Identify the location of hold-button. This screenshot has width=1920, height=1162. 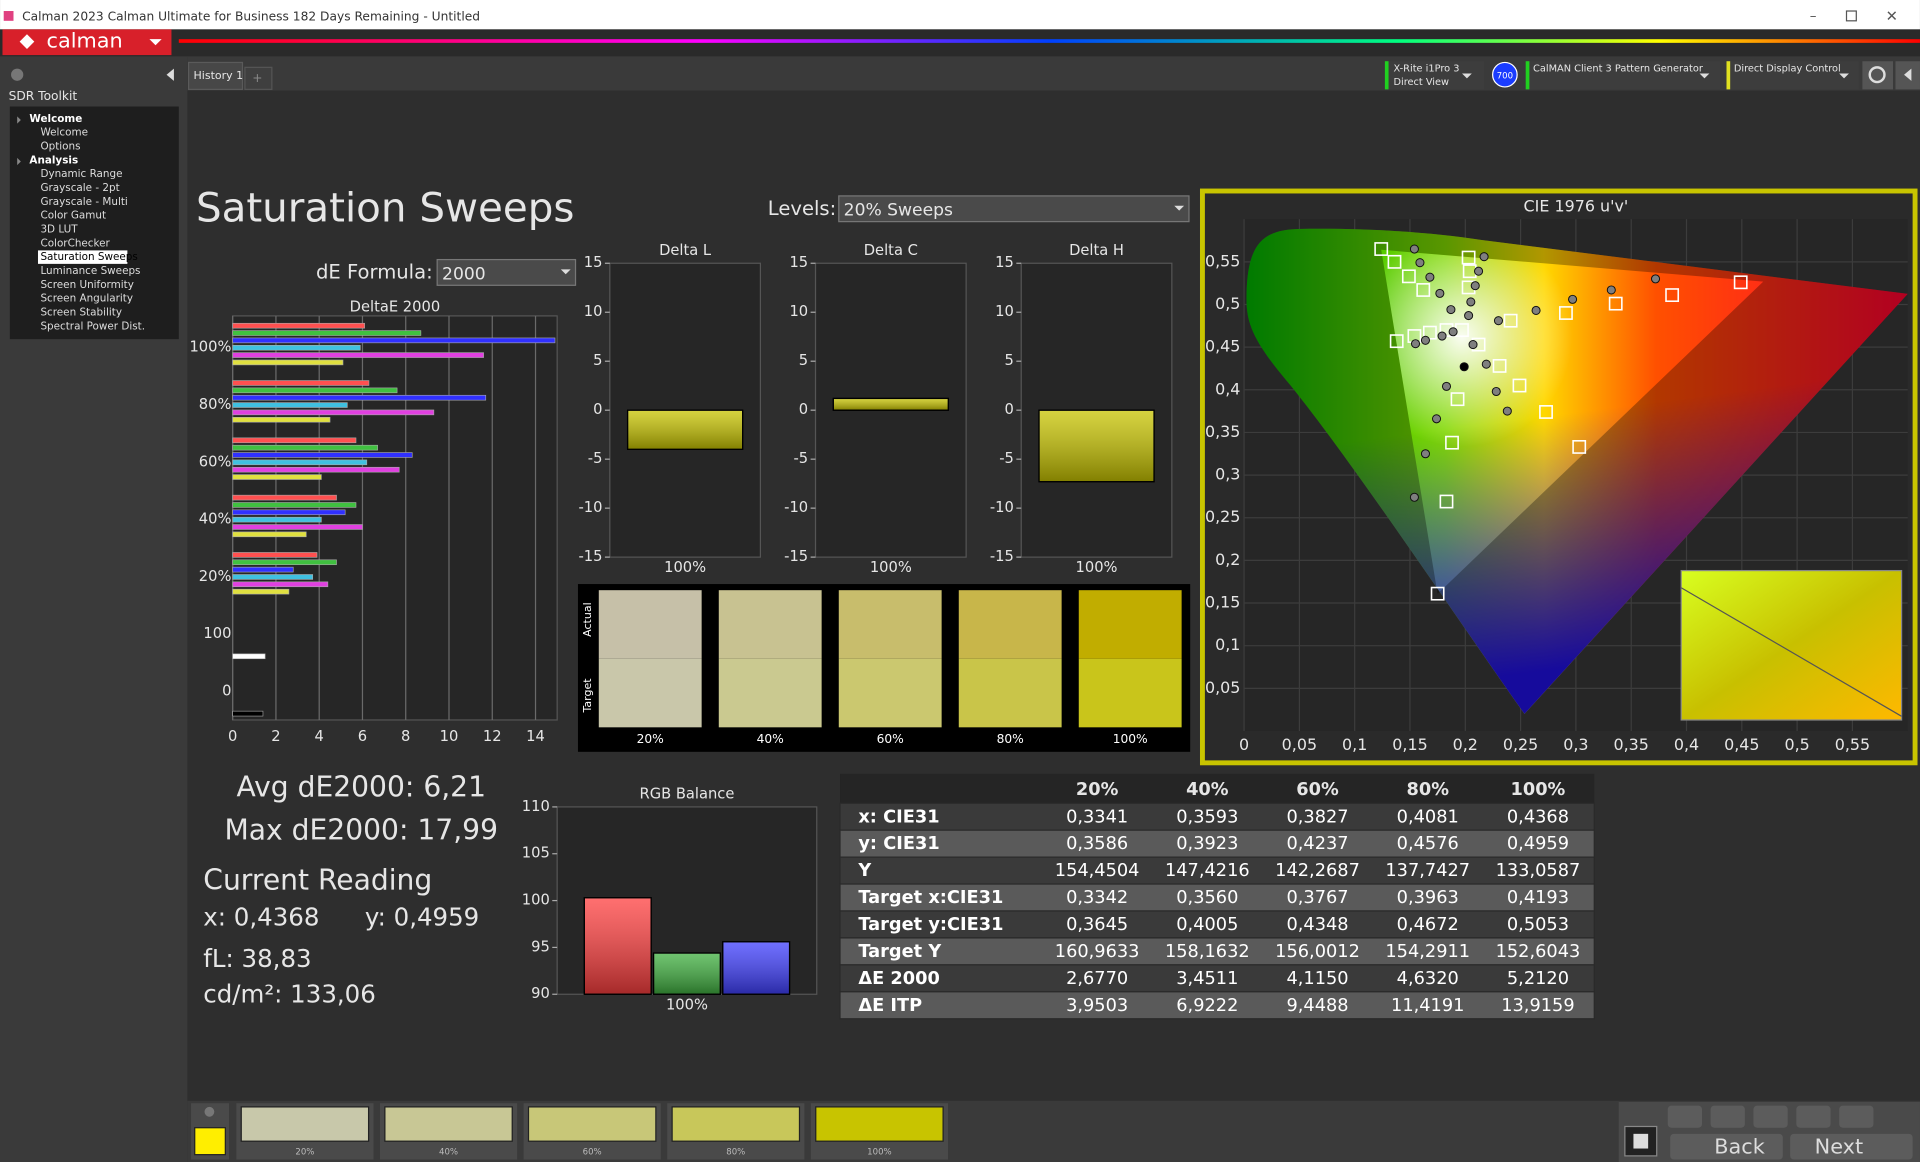
(1770, 1116).